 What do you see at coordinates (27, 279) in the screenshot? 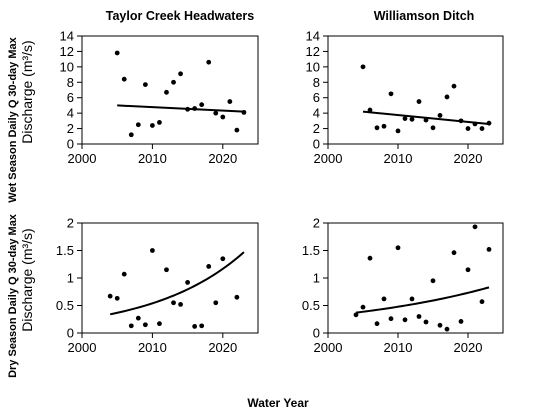
I see `y-axis-label: Discharge (m³/s)` at bounding box center [27, 279].